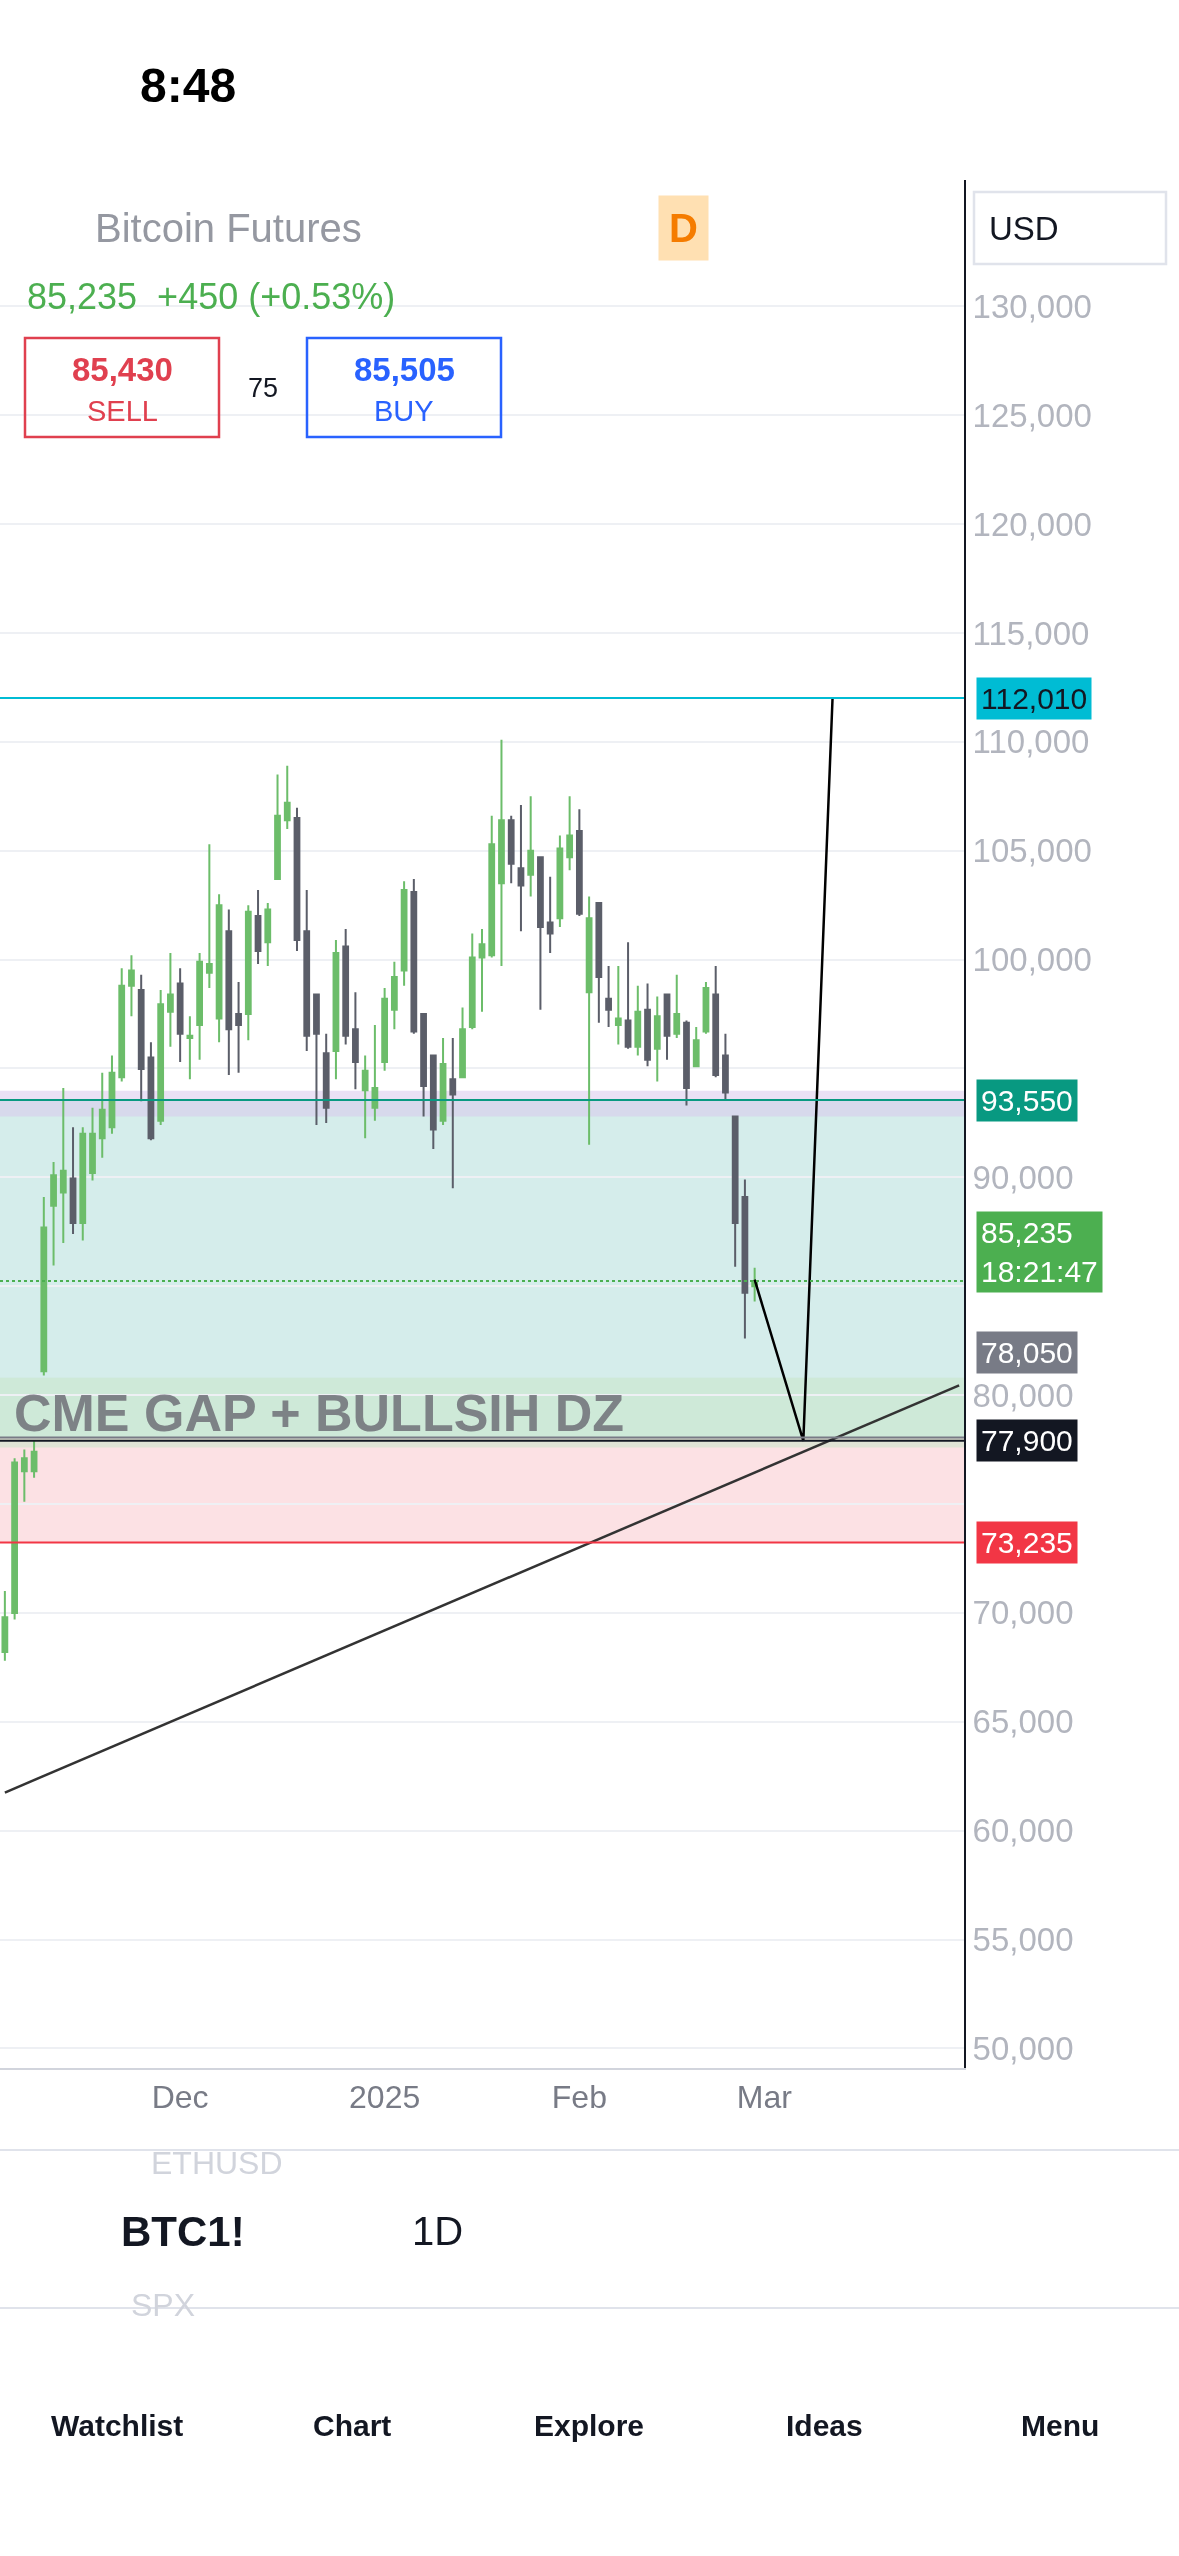 The height and width of the screenshot is (2556, 1179). I want to click on text: 8:48, so click(188, 85).